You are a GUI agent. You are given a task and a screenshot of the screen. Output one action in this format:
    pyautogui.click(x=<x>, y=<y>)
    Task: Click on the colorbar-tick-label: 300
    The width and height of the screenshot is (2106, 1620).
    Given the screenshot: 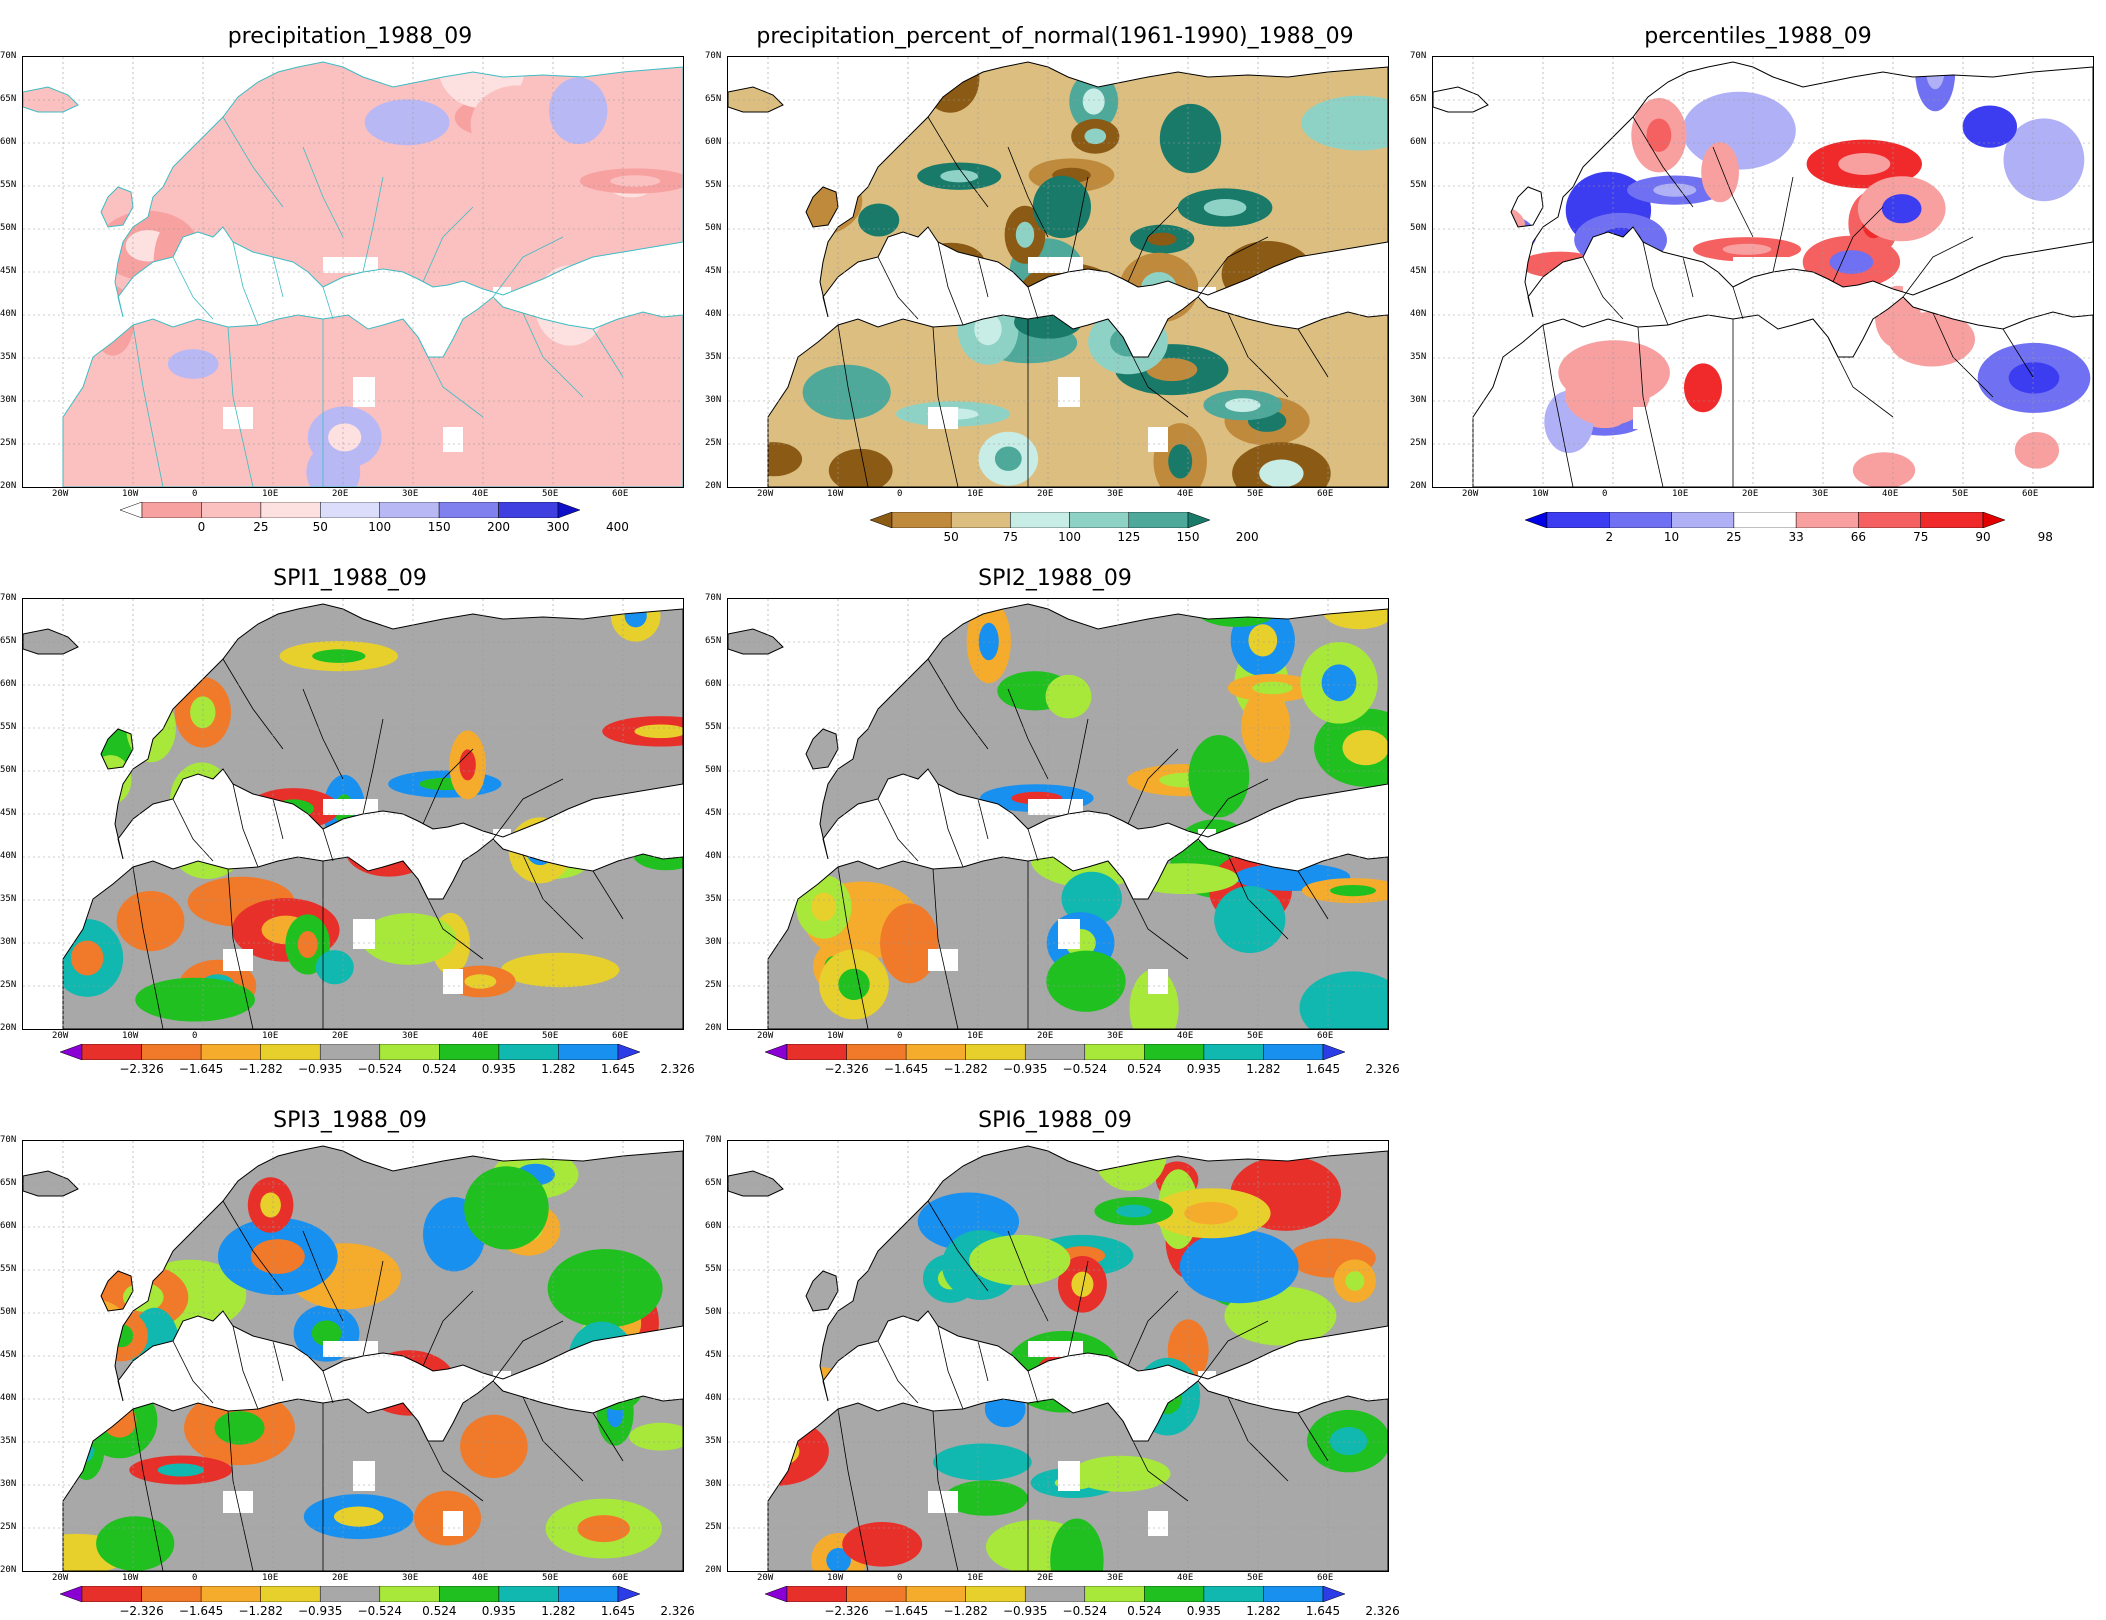 What is the action you would take?
    pyautogui.click(x=558, y=527)
    